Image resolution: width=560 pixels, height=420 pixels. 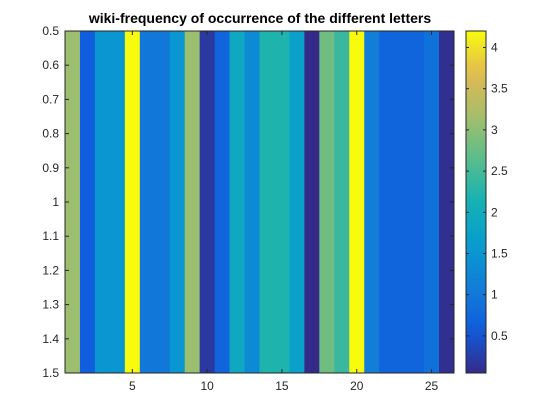 I want to click on y-tick-label: 0.6, so click(x=50, y=65).